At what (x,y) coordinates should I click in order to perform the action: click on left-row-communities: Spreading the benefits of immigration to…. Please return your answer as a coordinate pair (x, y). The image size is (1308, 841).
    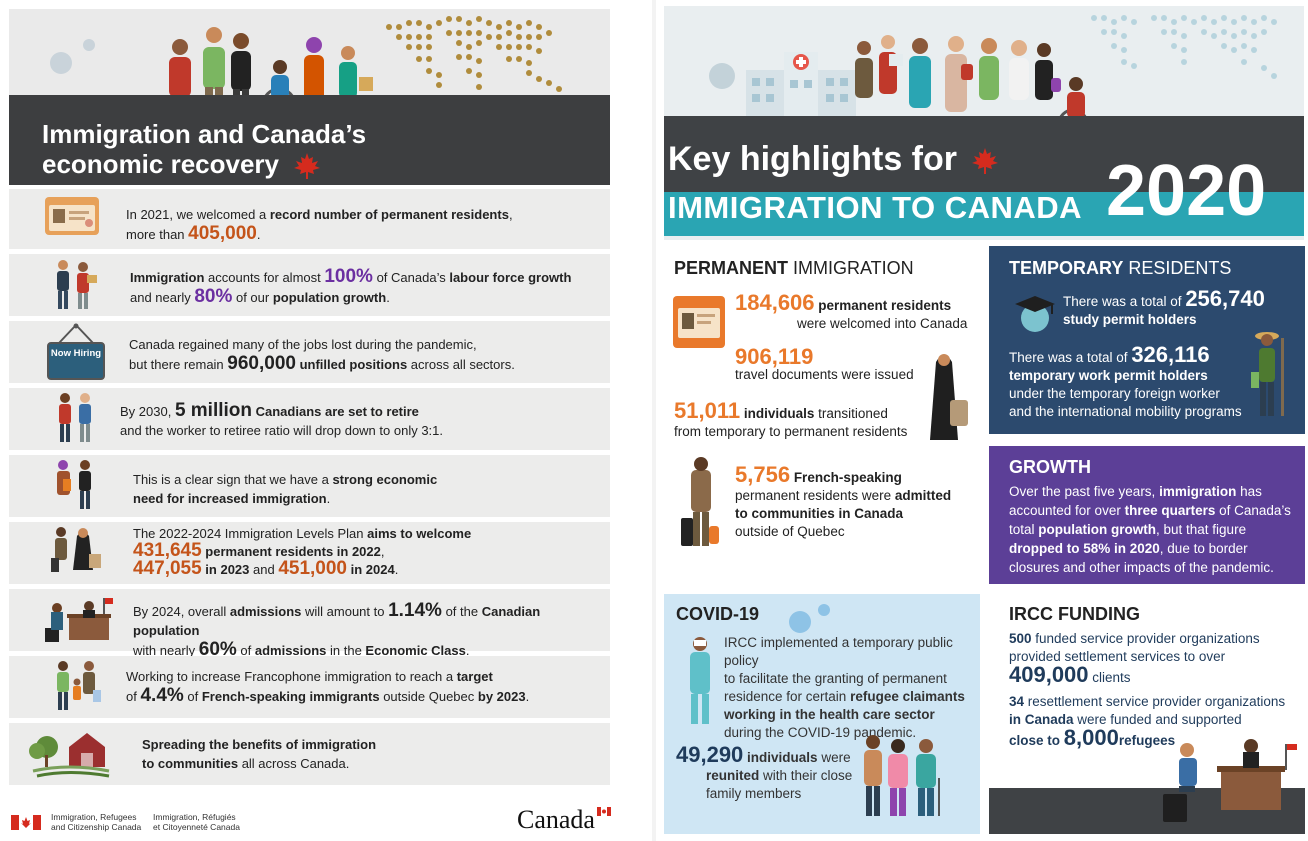
    Looking at the image, I should click on (309, 754).